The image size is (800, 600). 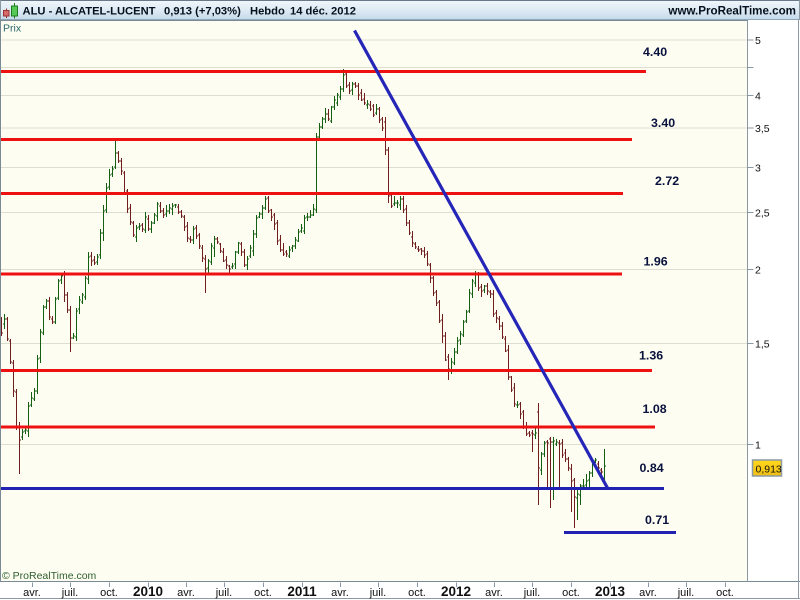 What do you see at coordinates (667, 181) in the screenshot?
I see `svg-text: 2.72` at bounding box center [667, 181].